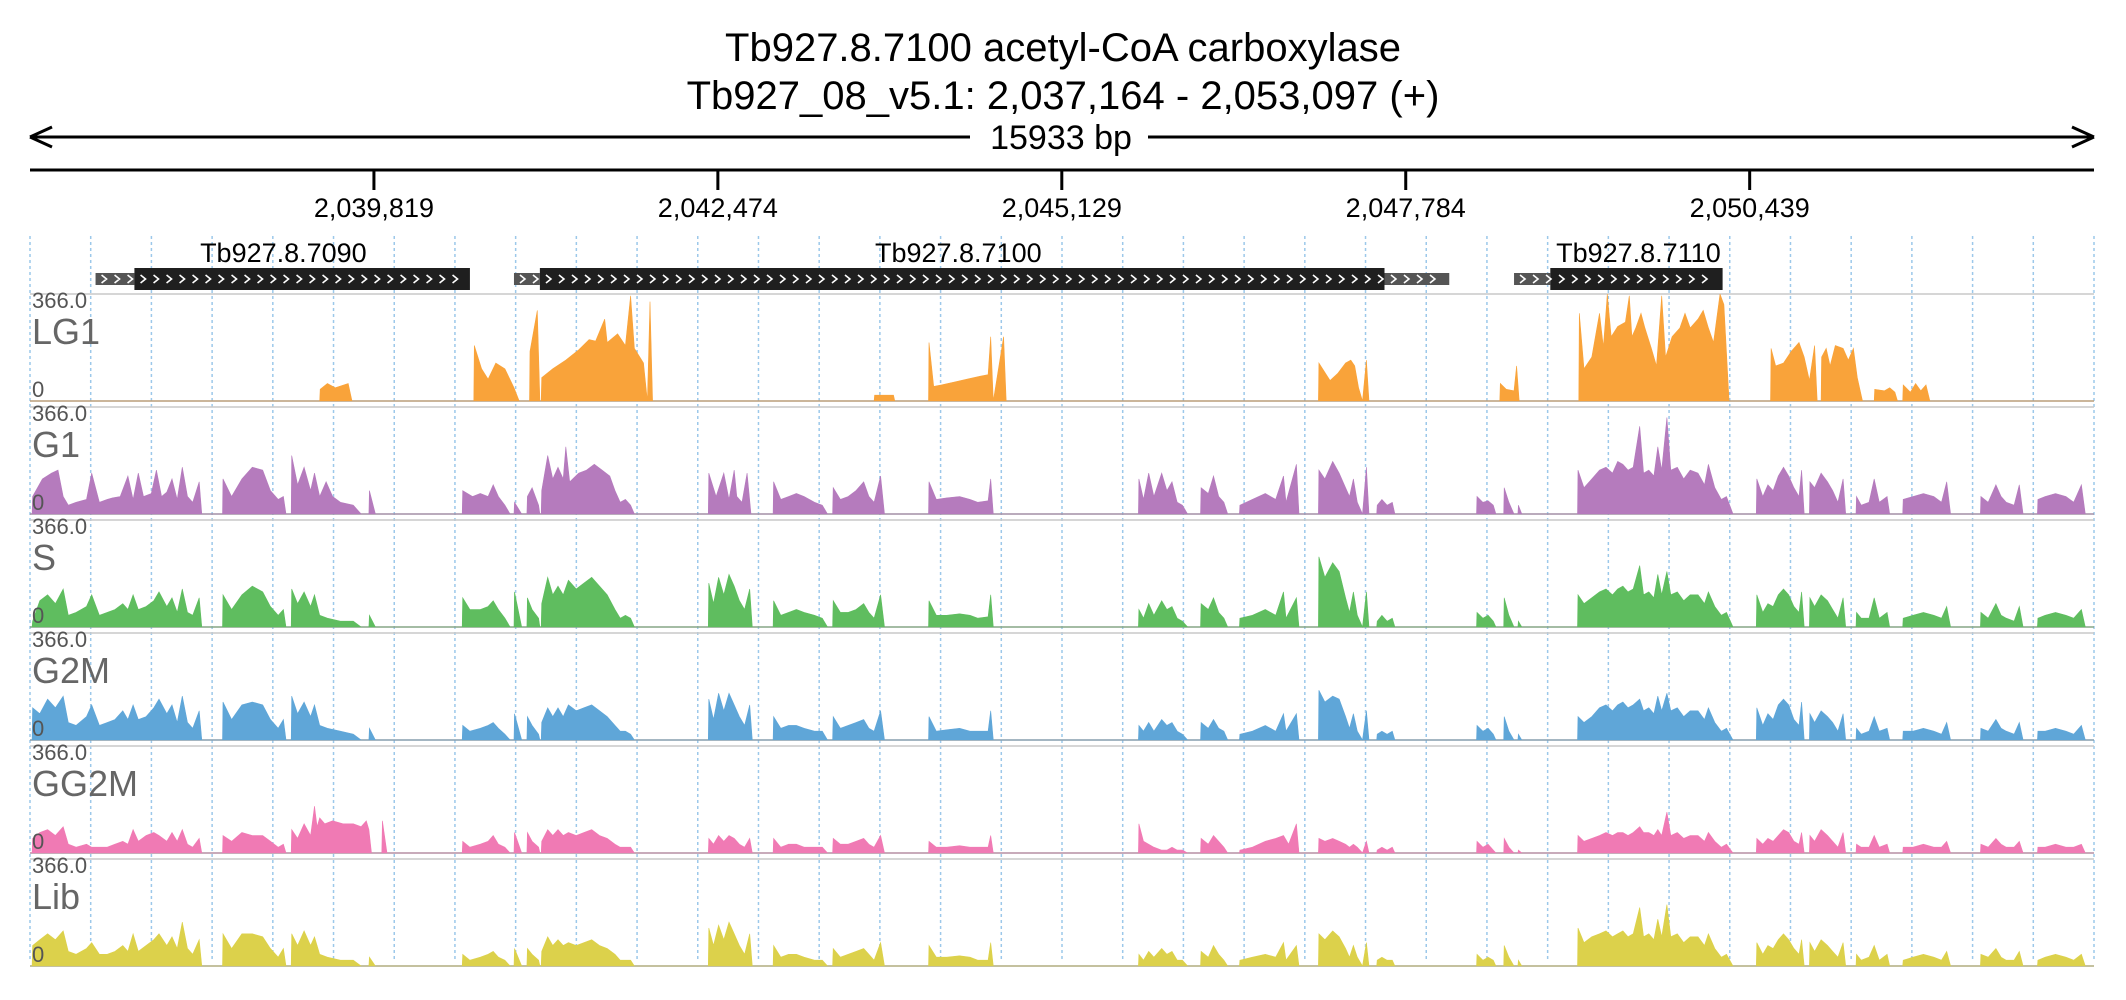 Image resolution: width=2126 pixels, height=1000 pixels. Describe the element at coordinates (44, 557) in the screenshot. I see `track-name-label: S` at that location.